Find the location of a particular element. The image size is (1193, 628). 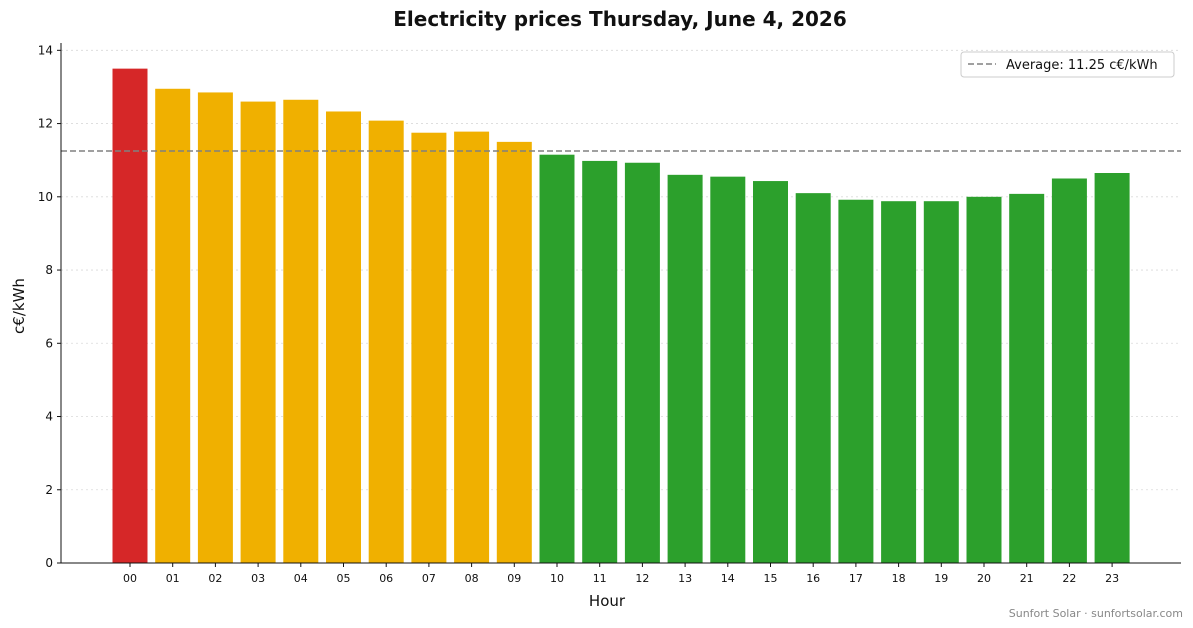

x-tick-label: 22 is located at coordinates (1069, 578).